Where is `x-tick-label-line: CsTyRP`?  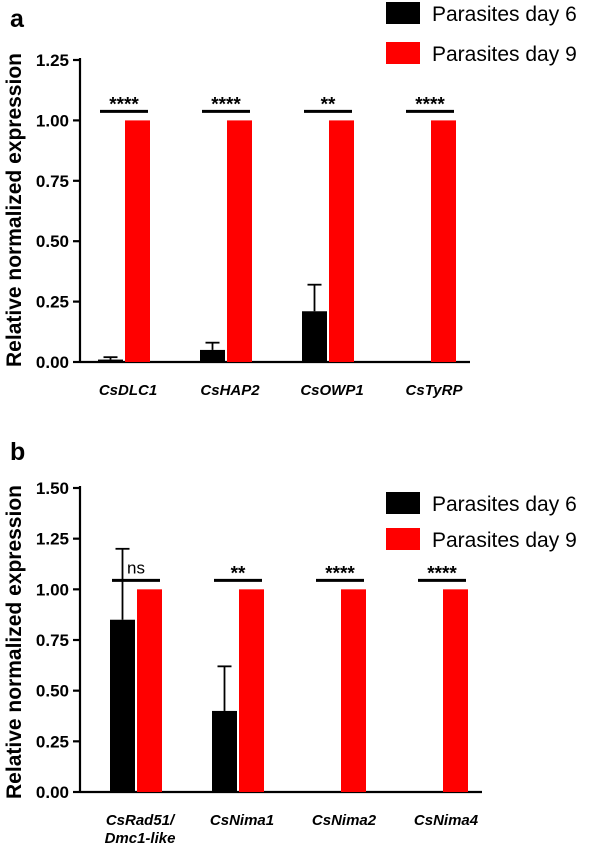 x-tick-label-line: CsTyRP is located at coordinates (435, 390).